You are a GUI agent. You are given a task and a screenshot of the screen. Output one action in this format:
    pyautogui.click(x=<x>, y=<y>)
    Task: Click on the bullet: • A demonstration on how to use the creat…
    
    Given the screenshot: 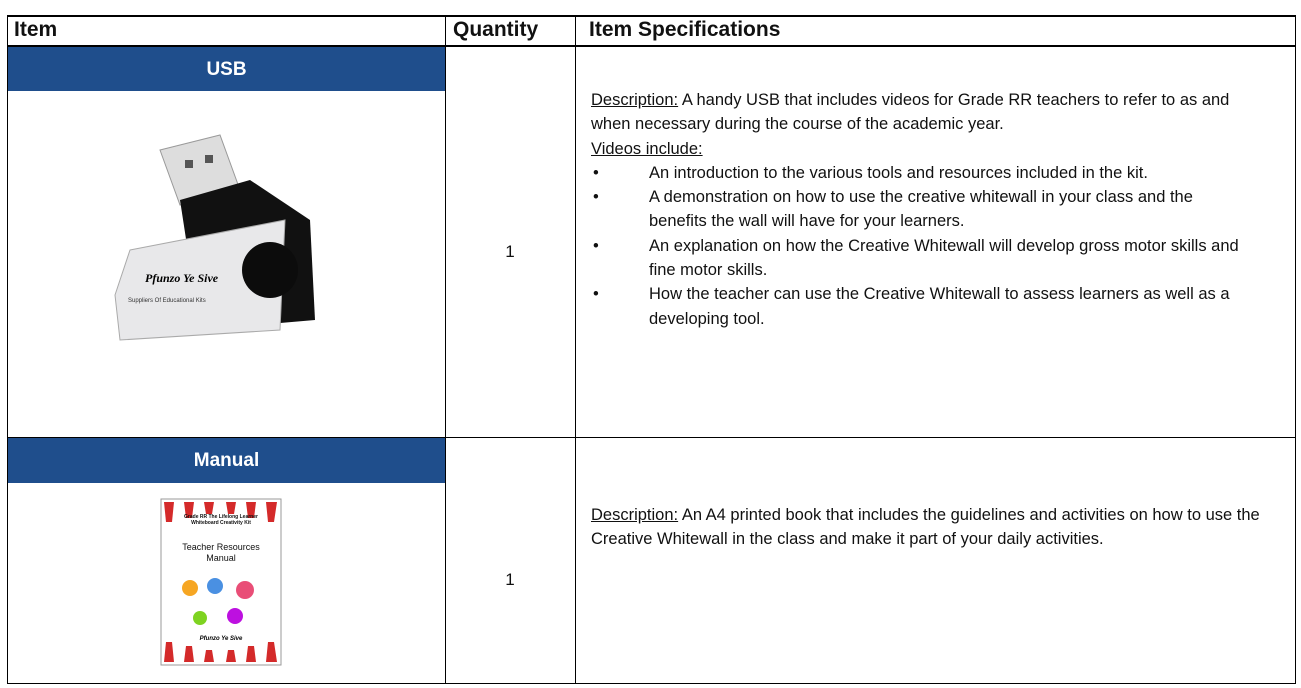 What is the action you would take?
    pyautogui.click(x=931, y=209)
    